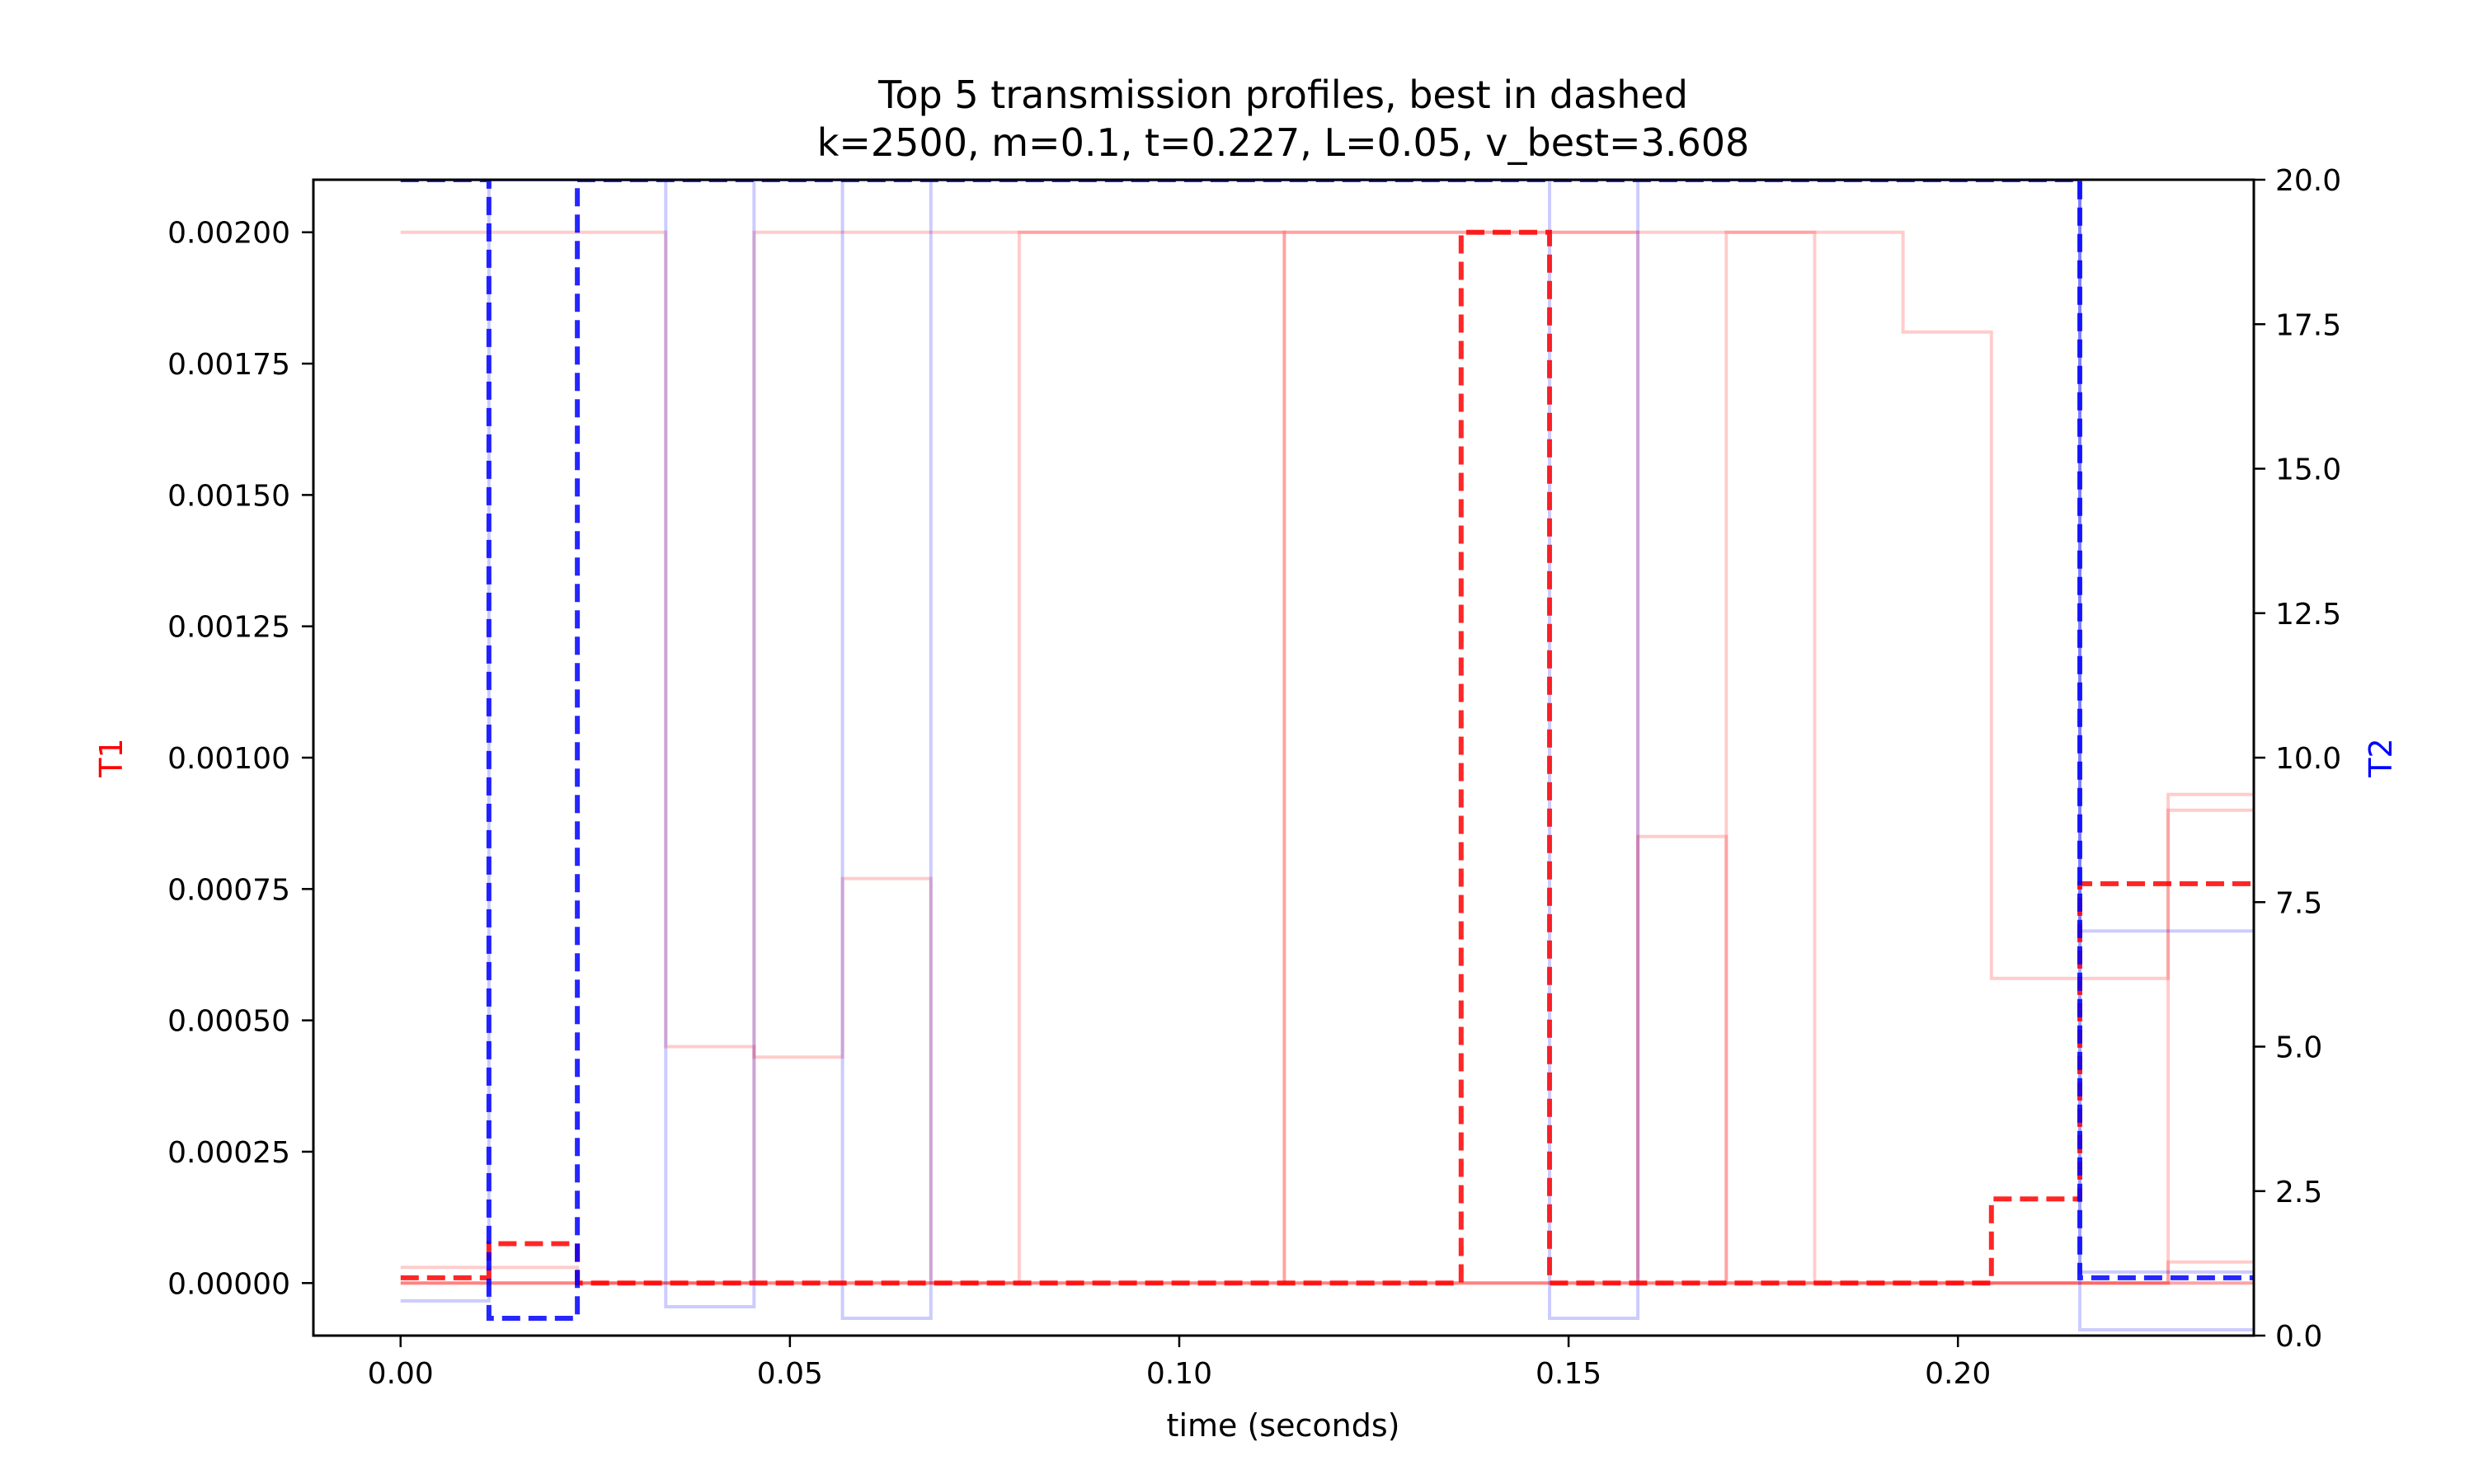 This screenshot has width=2474, height=1484. I want to click on x-tick-label: 0.15, so click(1569, 1374).